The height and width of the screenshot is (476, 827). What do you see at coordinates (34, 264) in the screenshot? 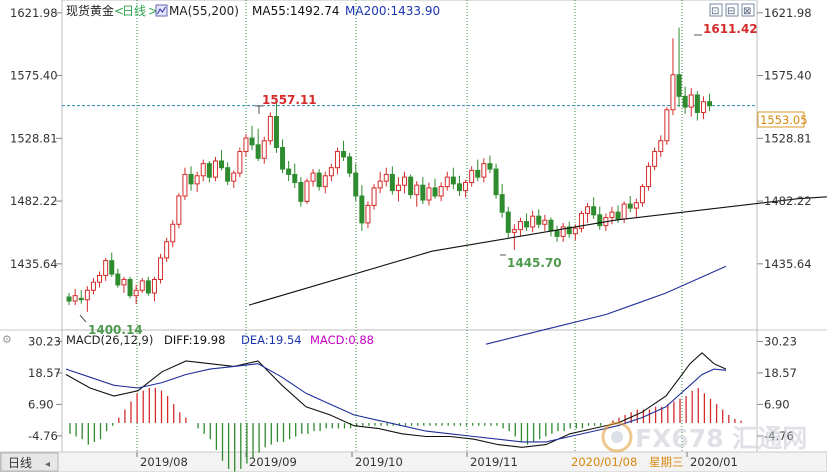
I see `price-label-left: 1435.64` at bounding box center [34, 264].